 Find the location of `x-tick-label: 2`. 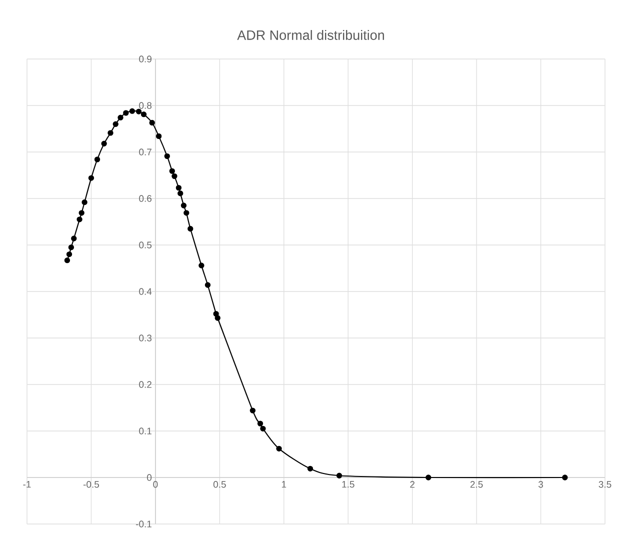

x-tick-label: 2 is located at coordinates (412, 484).